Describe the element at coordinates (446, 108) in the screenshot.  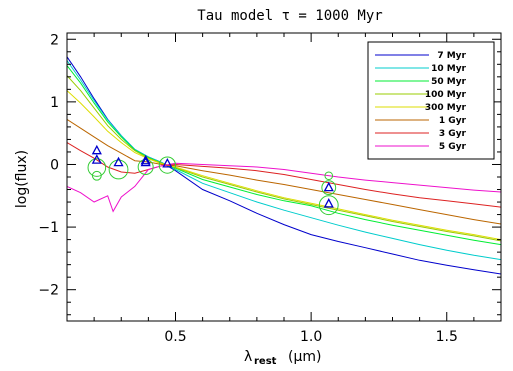
I see `legend-label-300-myr: 300 Myr` at that location.